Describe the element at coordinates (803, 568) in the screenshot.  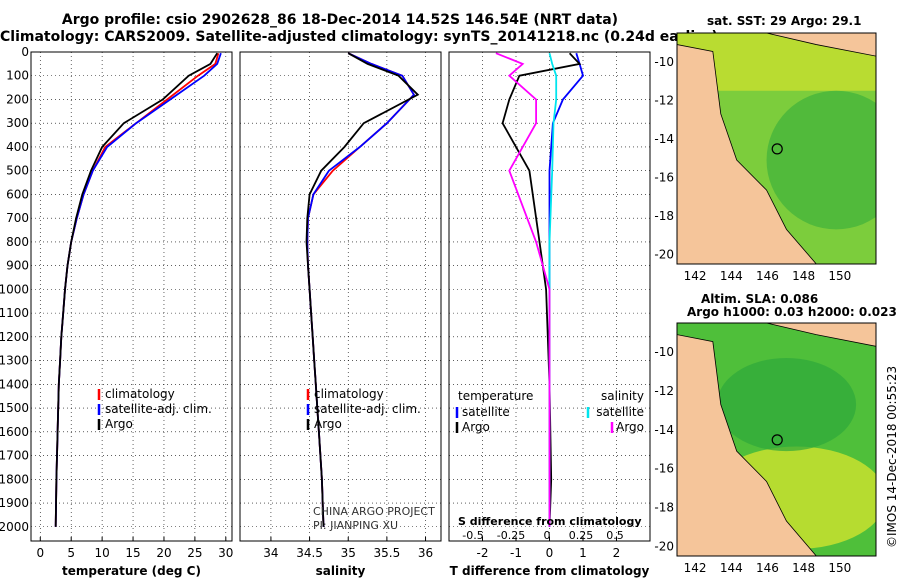
I see `map-x-tick-label: 148` at that location.